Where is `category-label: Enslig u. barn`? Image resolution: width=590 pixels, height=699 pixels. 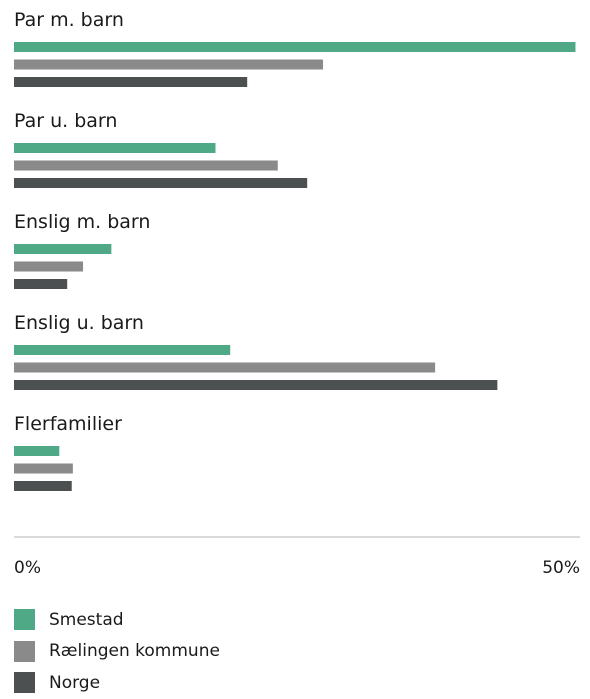 category-label: Enslig u. barn is located at coordinates (79, 323).